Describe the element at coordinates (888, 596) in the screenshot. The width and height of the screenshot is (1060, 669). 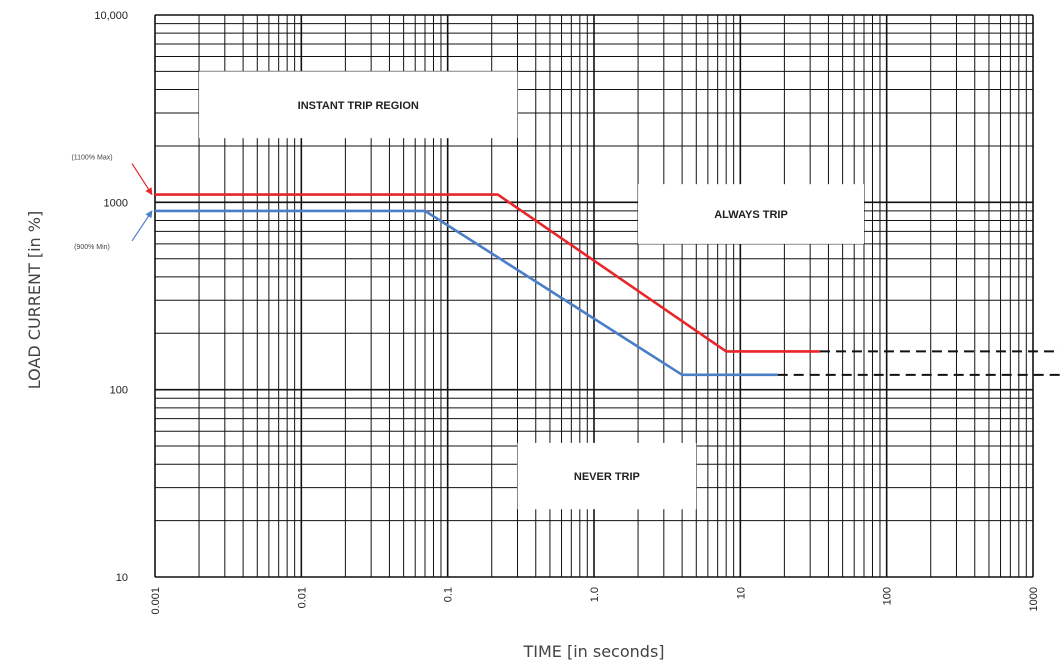
I see `x-tick-label: 100` at that location.